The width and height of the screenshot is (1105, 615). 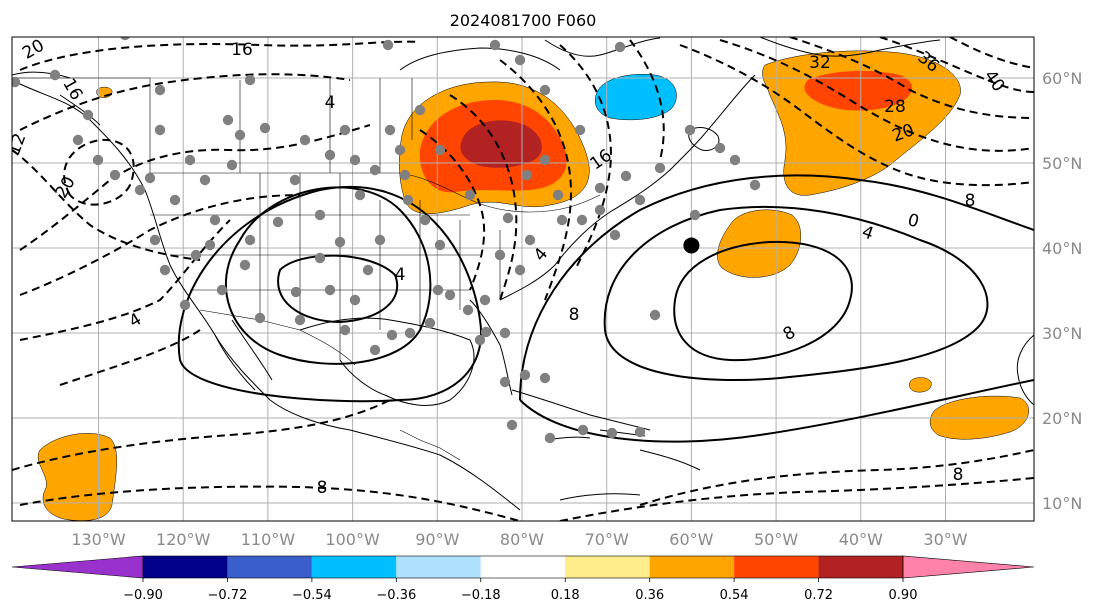 What do you see at coordinates (1062, 418) in the screenshot?
I see `latitude-label: 20°N` at bounding box center [1062, 418].